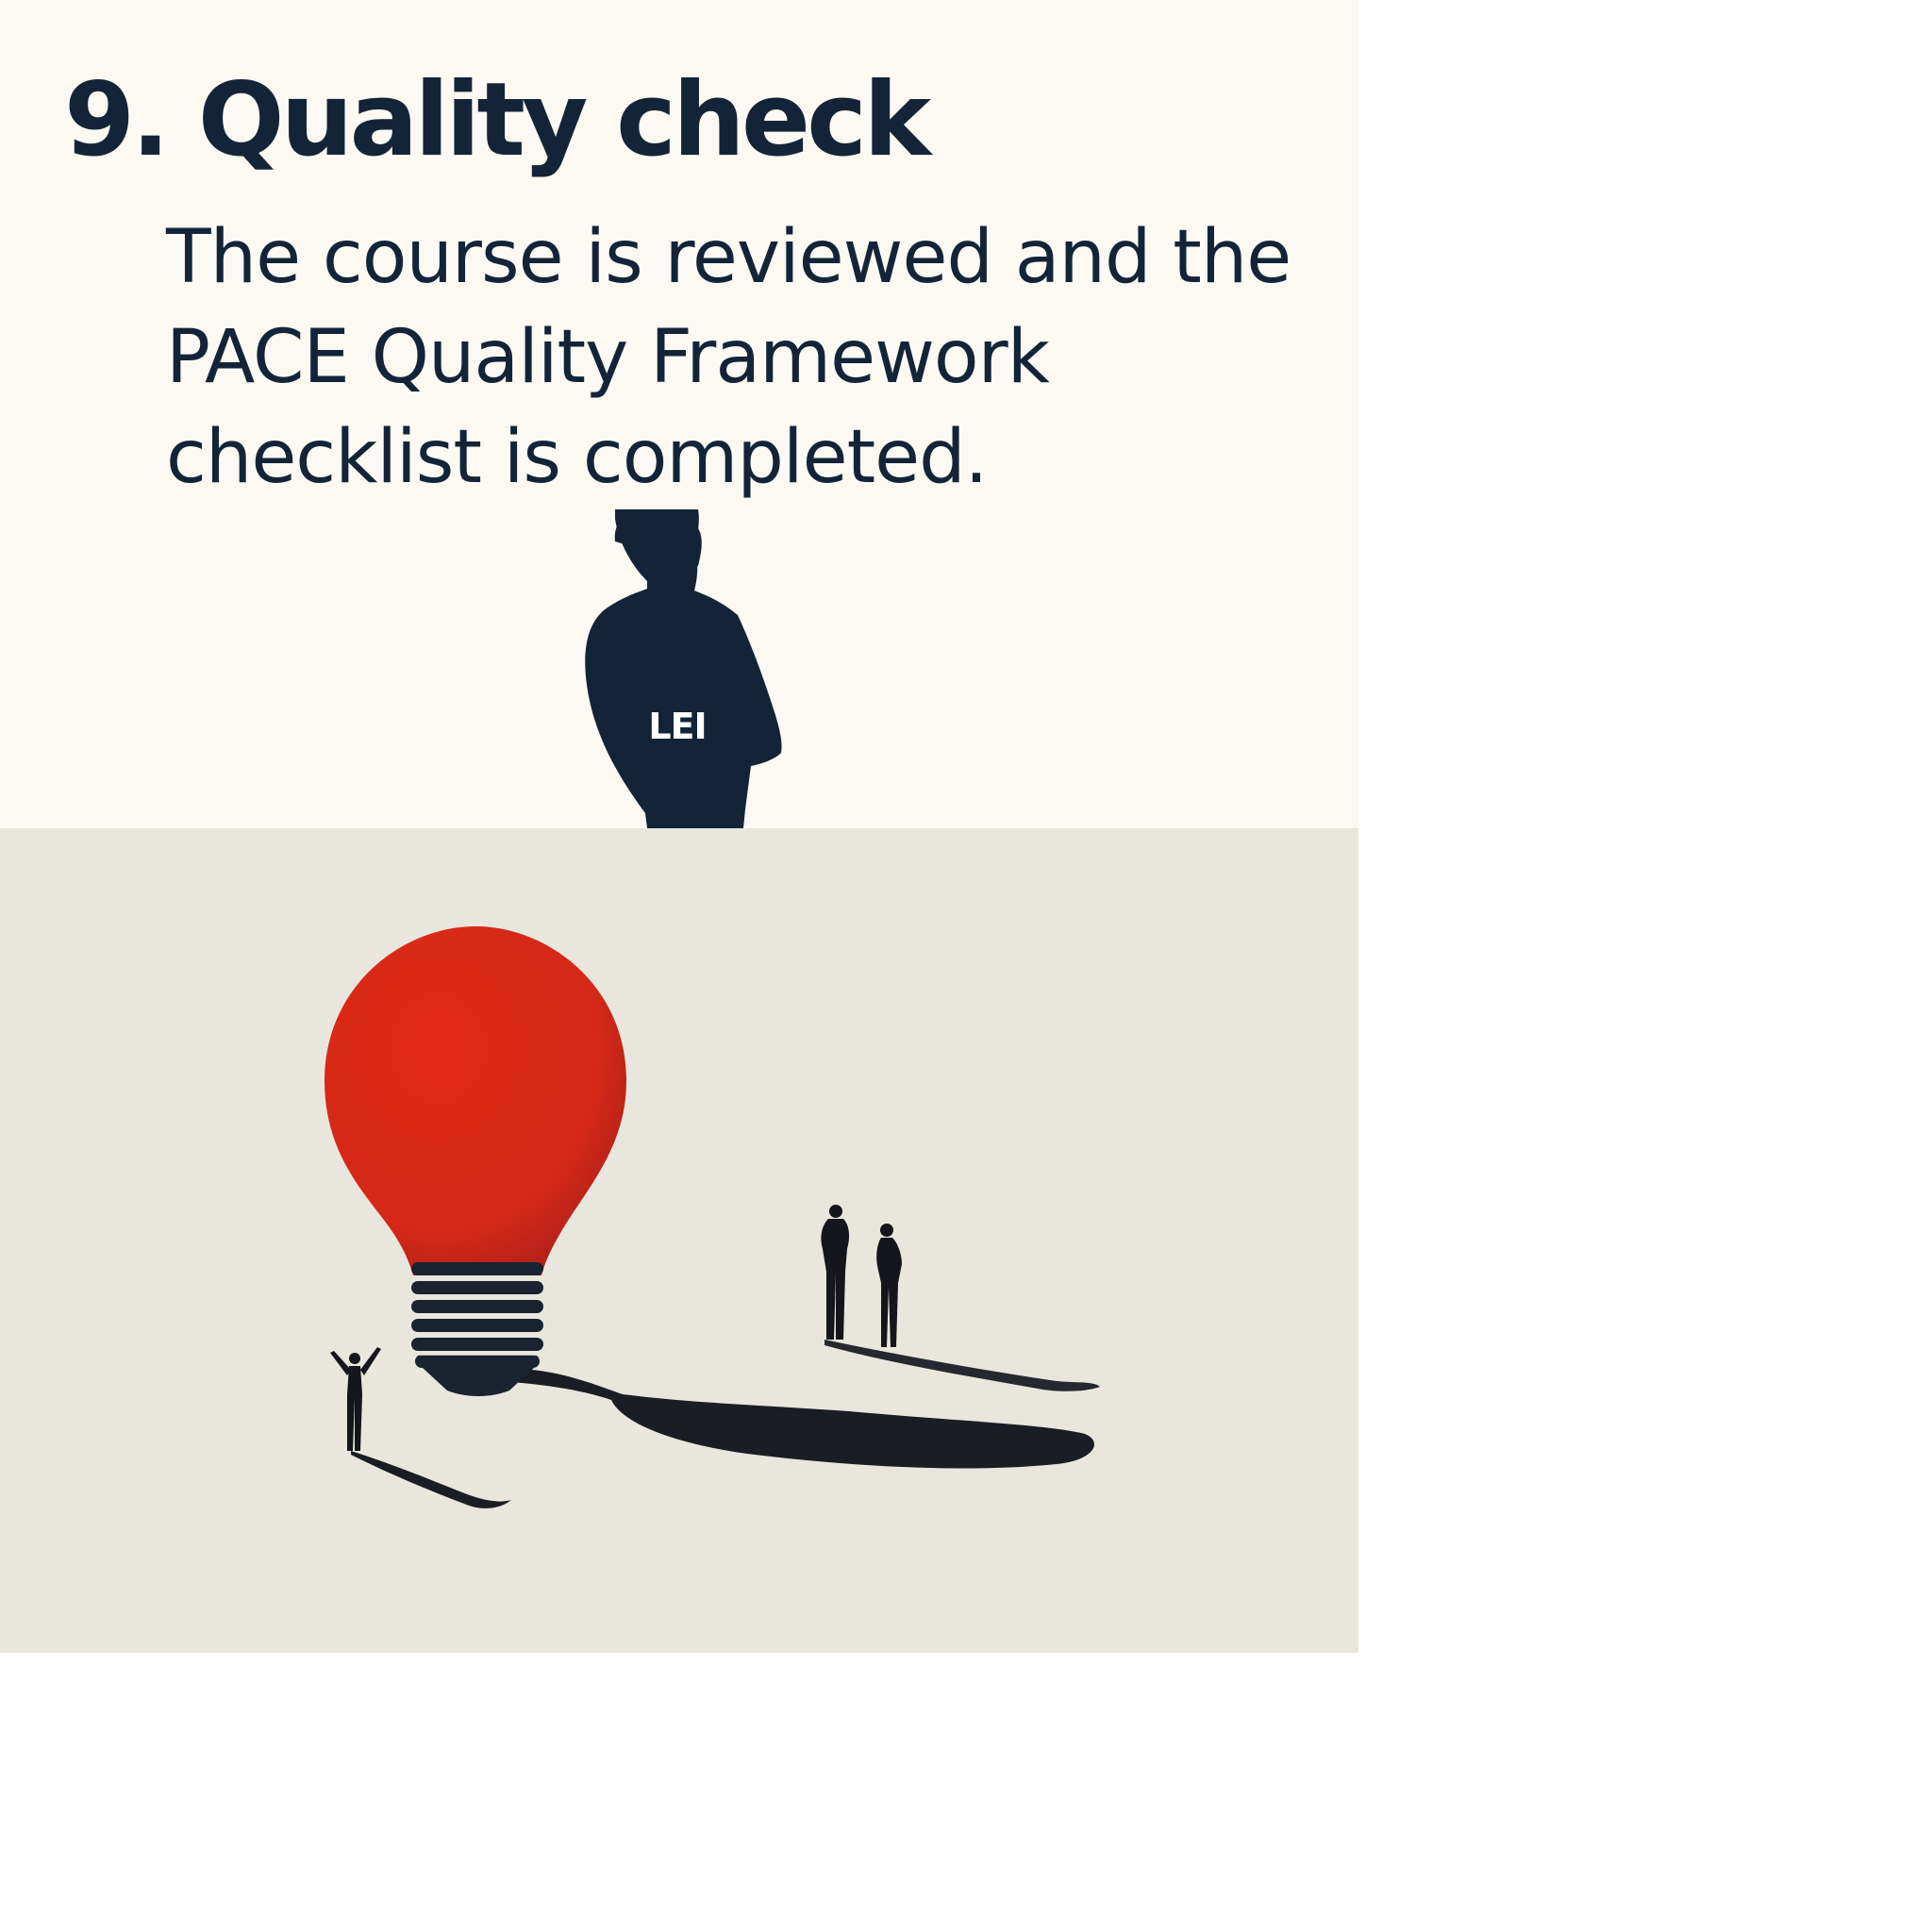 This screenshot has height=1932, width=1932. What do you see at coordinates (475, 1101) in the screenshot?
I see `bulb-glass` at bounding box center [475, 1101].